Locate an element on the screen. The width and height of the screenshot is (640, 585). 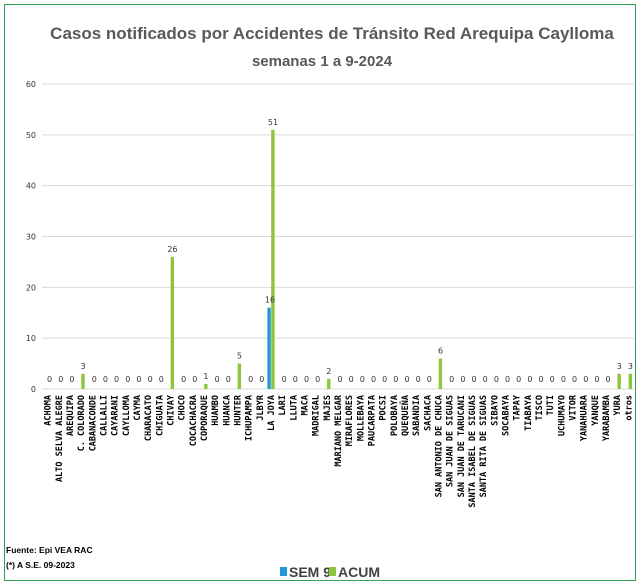
category-label: HUAMBO is located at coordinates (216, 410).